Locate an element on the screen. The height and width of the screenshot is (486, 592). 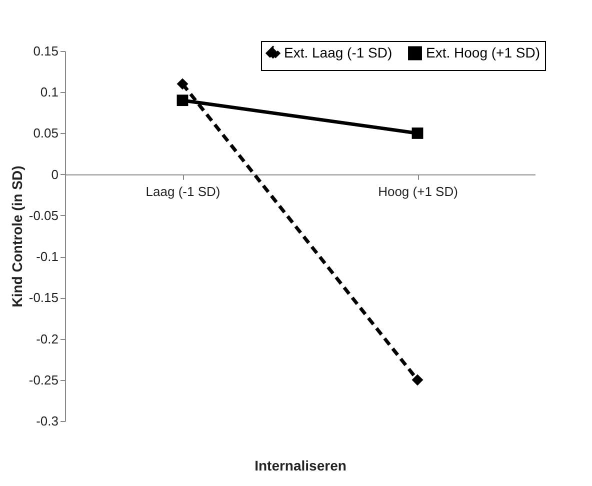
x-axis-title: Internaliseren is located at coordinates (300, 466).